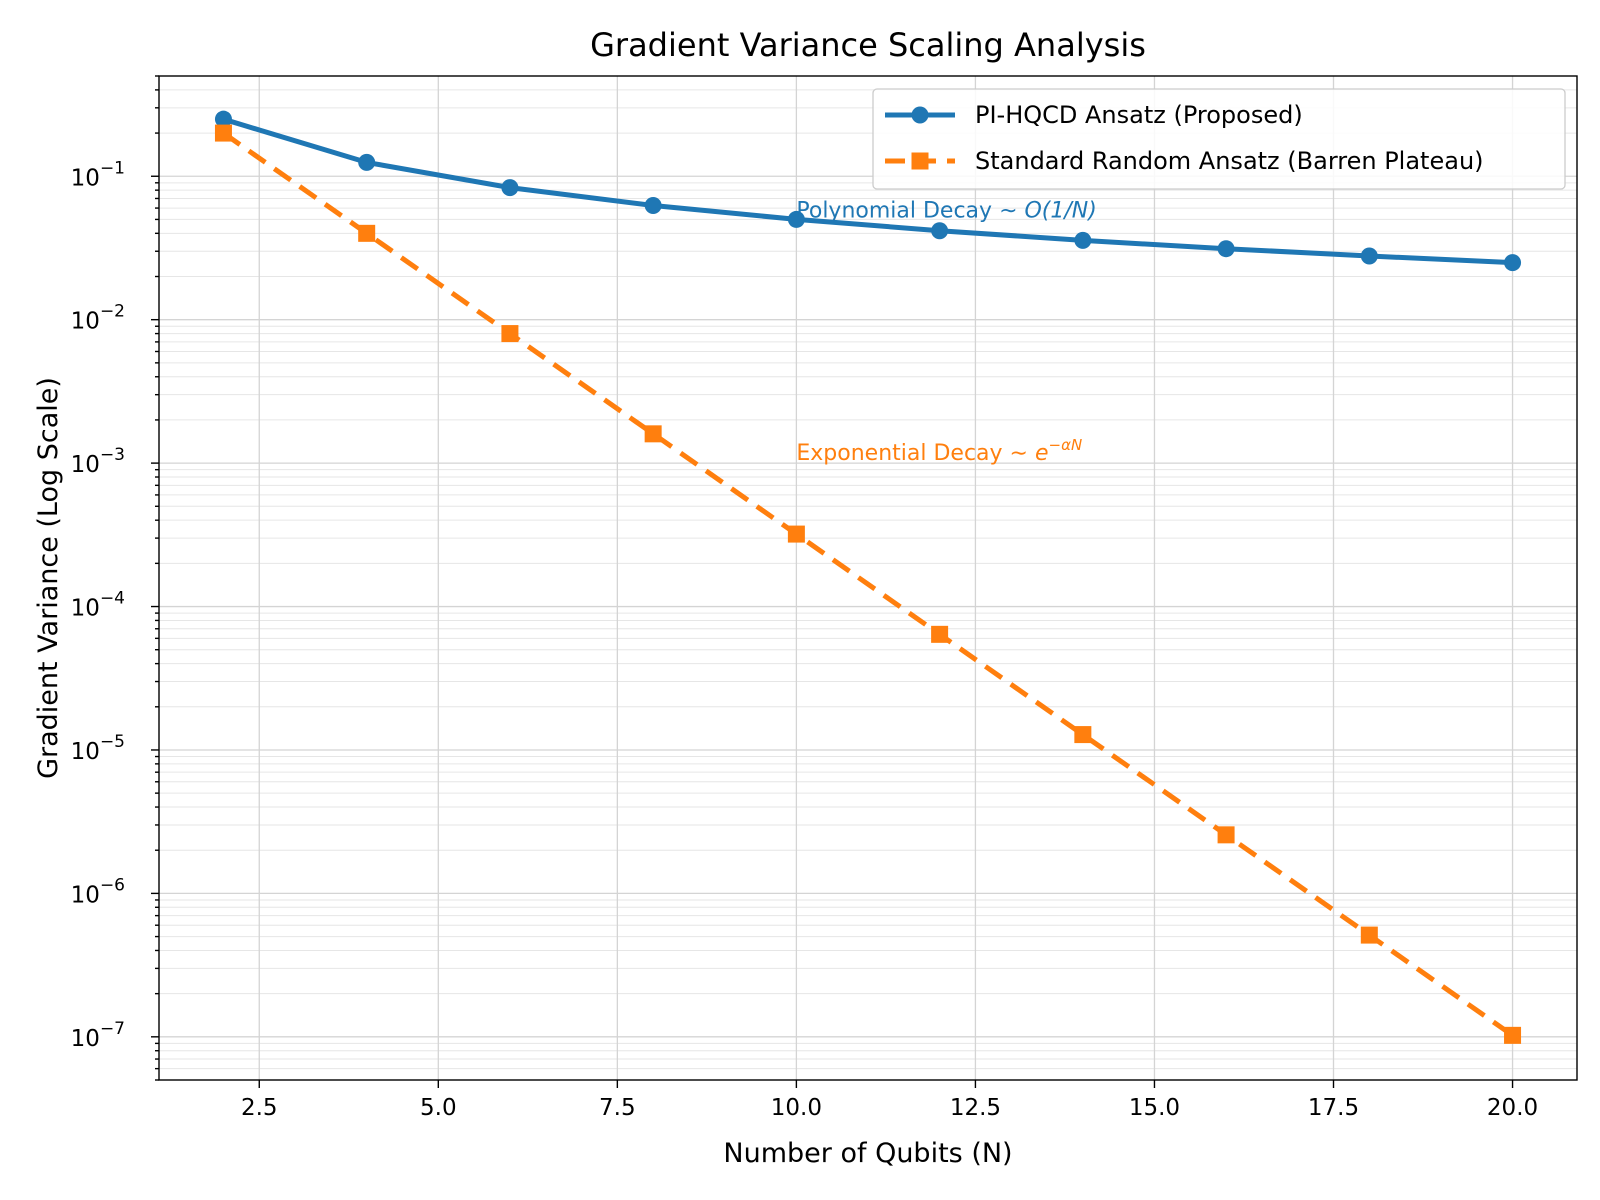  What do you see at coordinates (112, 455) in the screenshot?
I see `y-tick-exponent: −3` at bounding box center [112, 455].